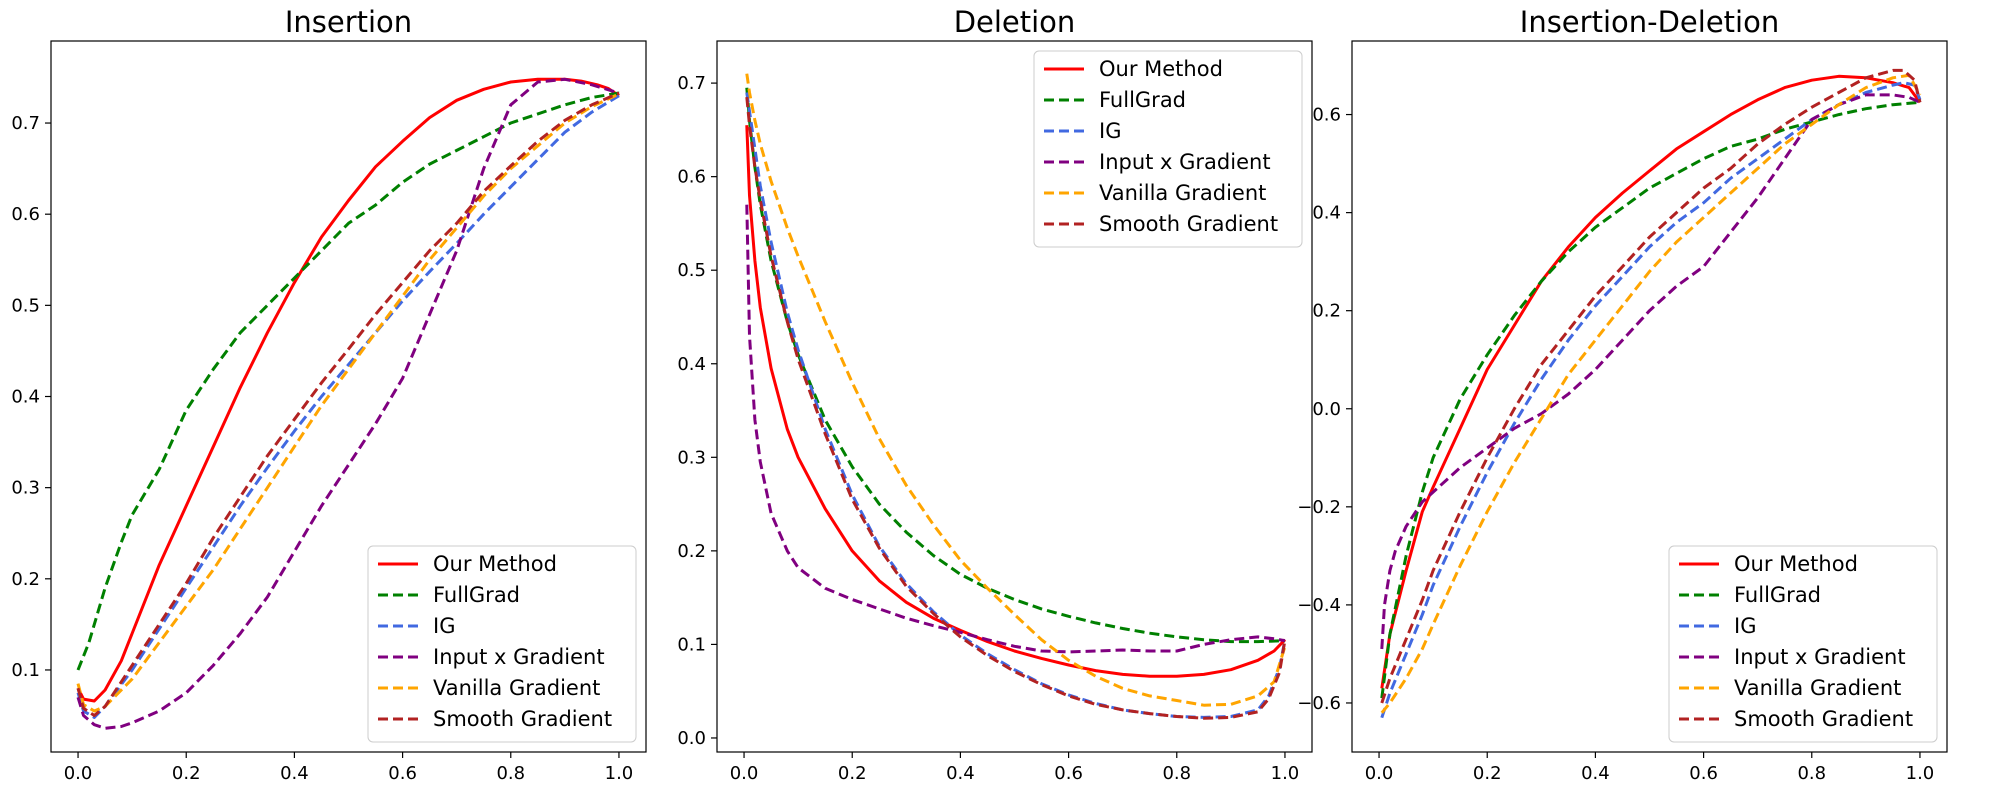  What do you see at coordinates (1649, 22) in the screenshot?
I see `panel-title: Insertion-Deletion` at bounding box center [1649, 22].